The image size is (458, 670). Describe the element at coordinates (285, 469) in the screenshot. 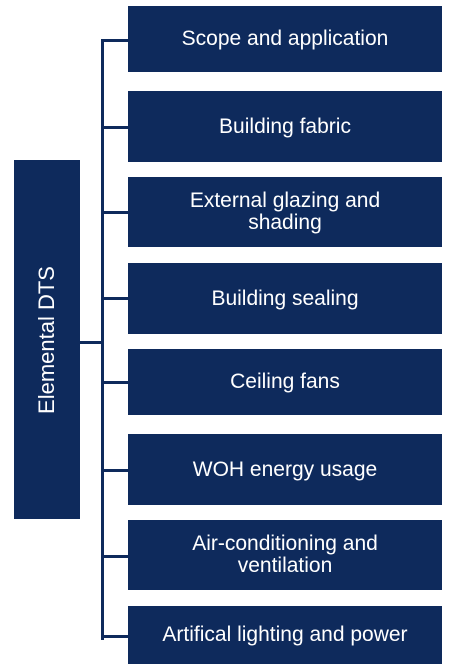

I see `child-node-woh-energy-usage: WOH energy usage` at that location.